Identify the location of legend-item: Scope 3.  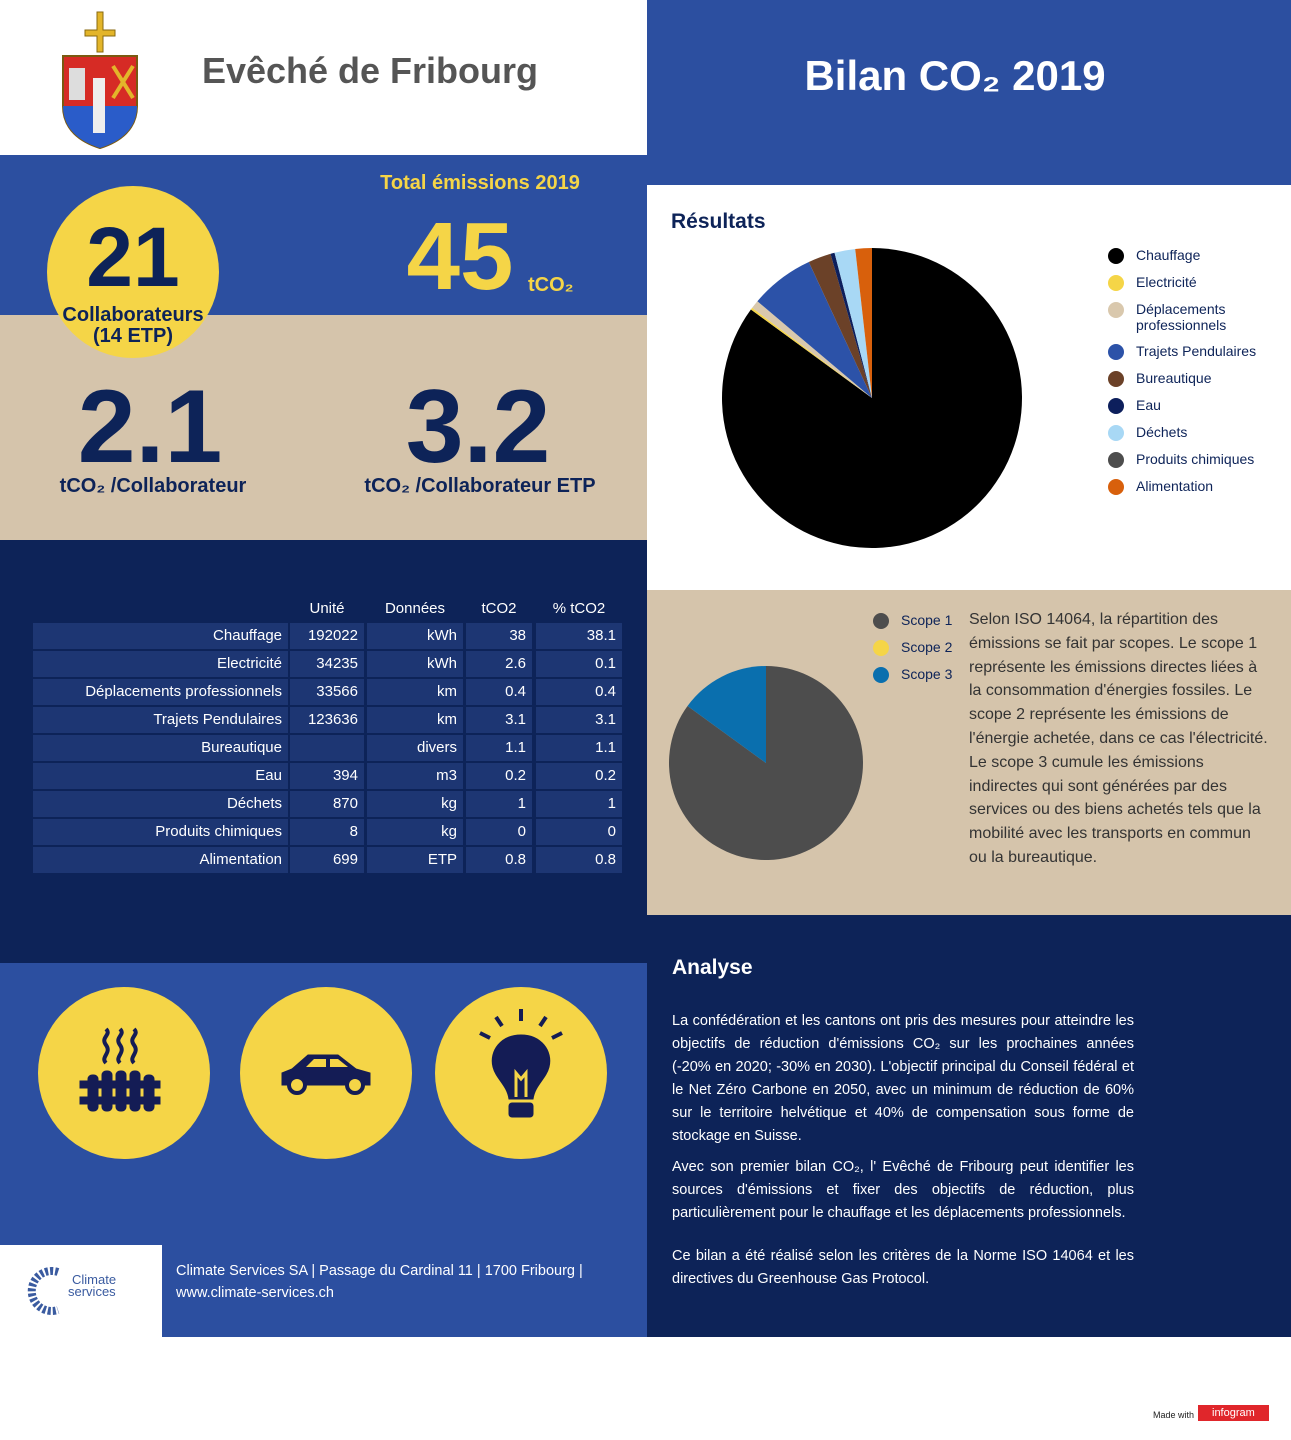
(920, 674).